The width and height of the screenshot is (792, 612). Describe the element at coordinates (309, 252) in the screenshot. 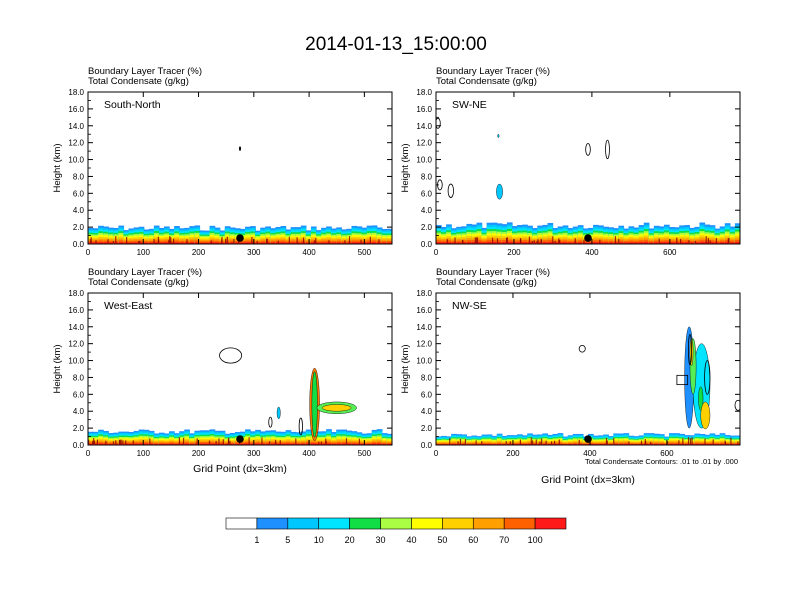

I see `x-tick-label: 400` at that location.